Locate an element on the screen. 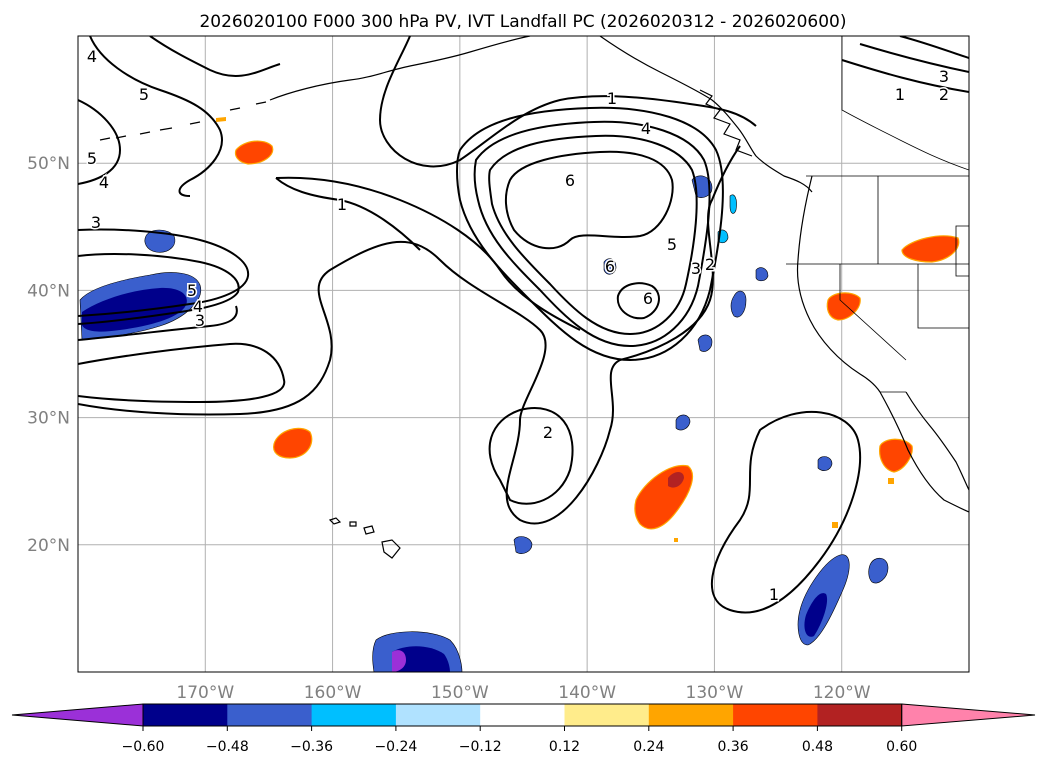 The image size is (1047, 765). contour-ring-6a is located at coordinates (589, 200).